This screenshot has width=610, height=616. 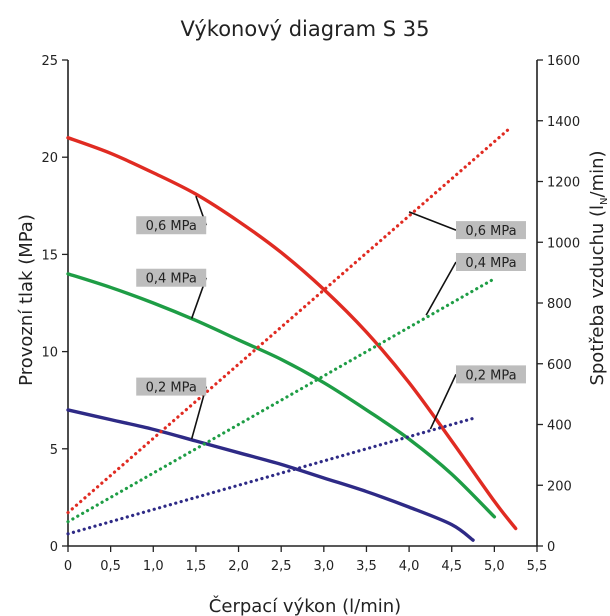 I want to click on y-left-tick-label: 5, so click(x=54, y=450).